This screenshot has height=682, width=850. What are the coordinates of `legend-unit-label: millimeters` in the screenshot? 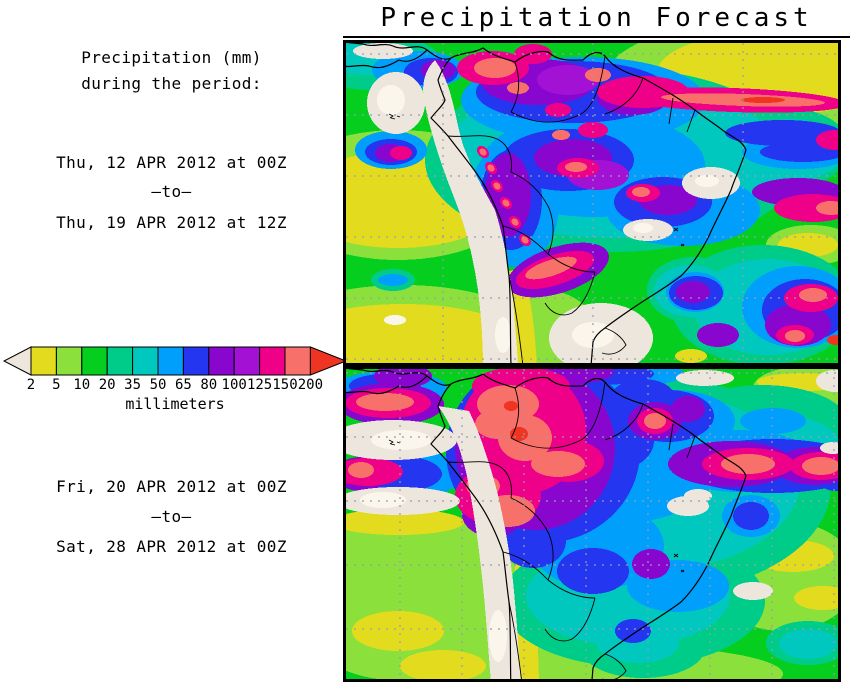 It's located at (175, 404).